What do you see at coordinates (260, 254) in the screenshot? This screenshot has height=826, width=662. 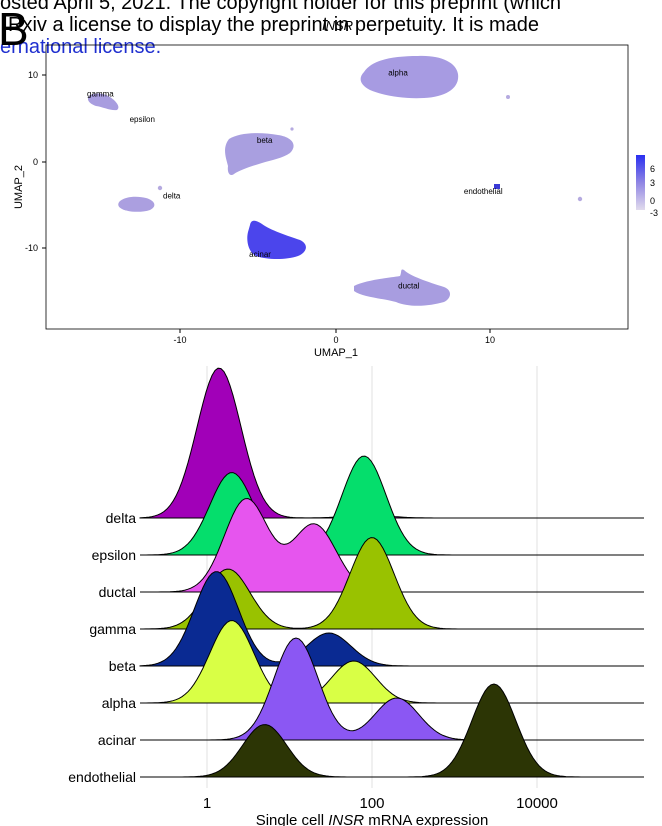 I see `umap-cluster-label-acinar: acinar` at bounding box center [260, 254].